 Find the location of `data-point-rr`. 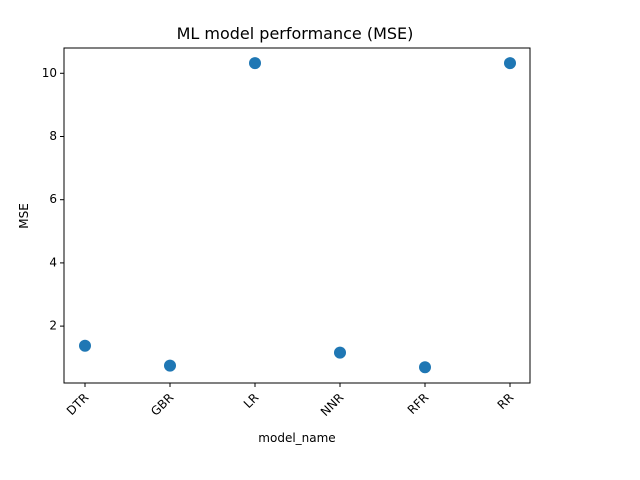

data-point-rr is located at coordinates (510, 63).